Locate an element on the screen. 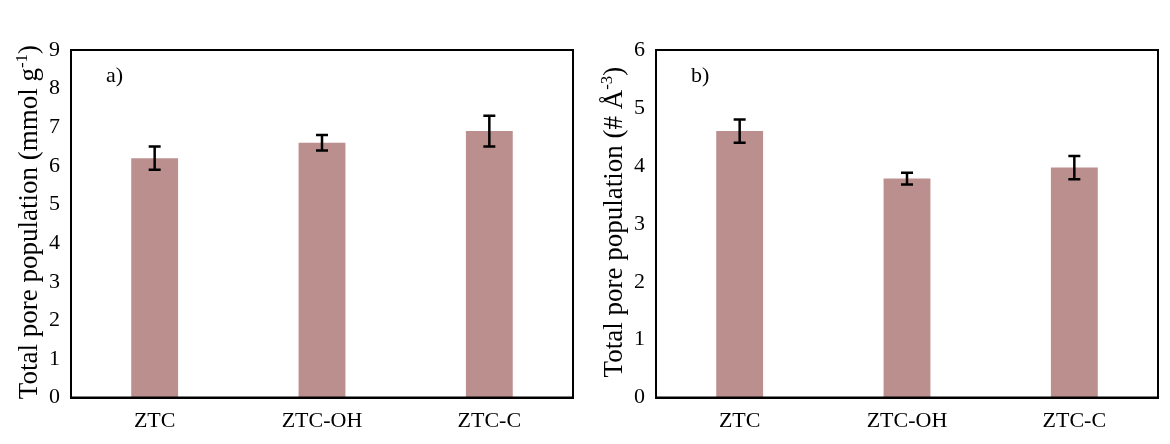 This screenshot has height=444, width=1170. annotation: a) is located at coordinates (115, 74).